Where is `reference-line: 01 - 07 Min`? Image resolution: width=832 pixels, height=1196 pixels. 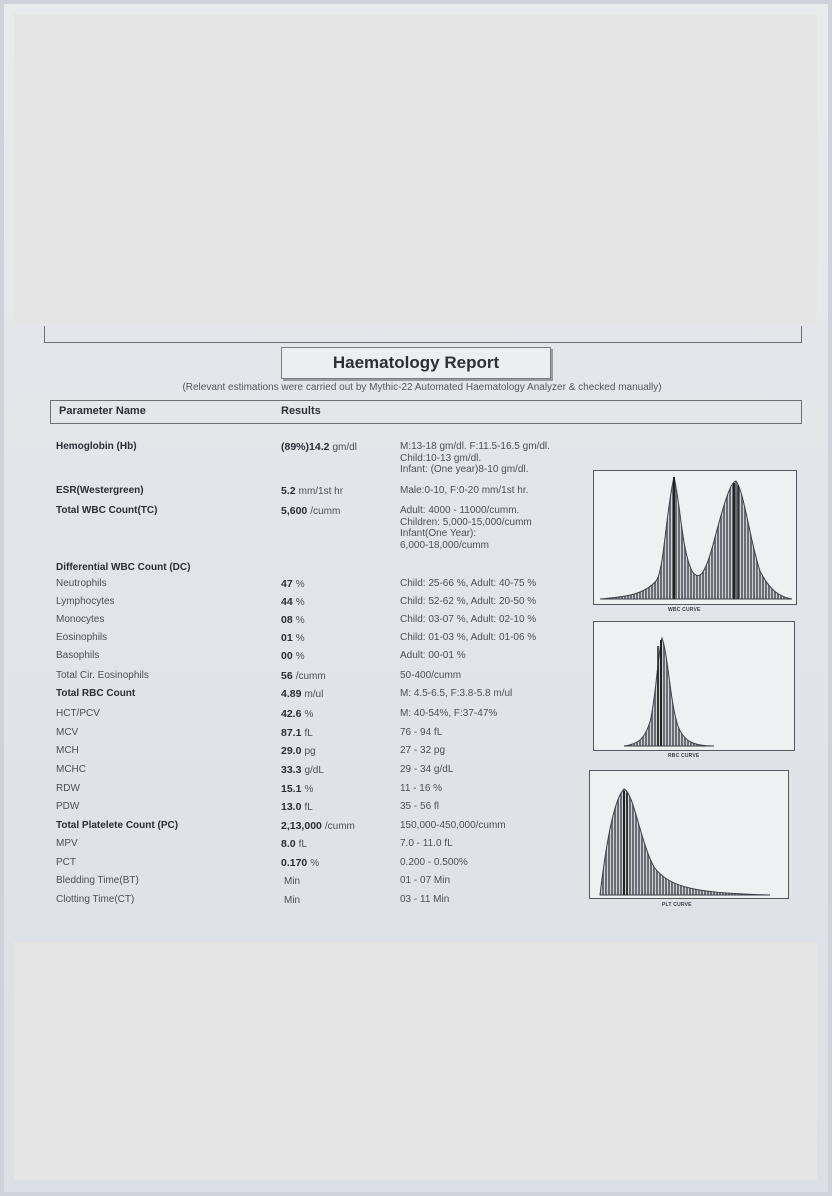
reference-line: 01 - 07 Min is located at coordinates (425, 880).